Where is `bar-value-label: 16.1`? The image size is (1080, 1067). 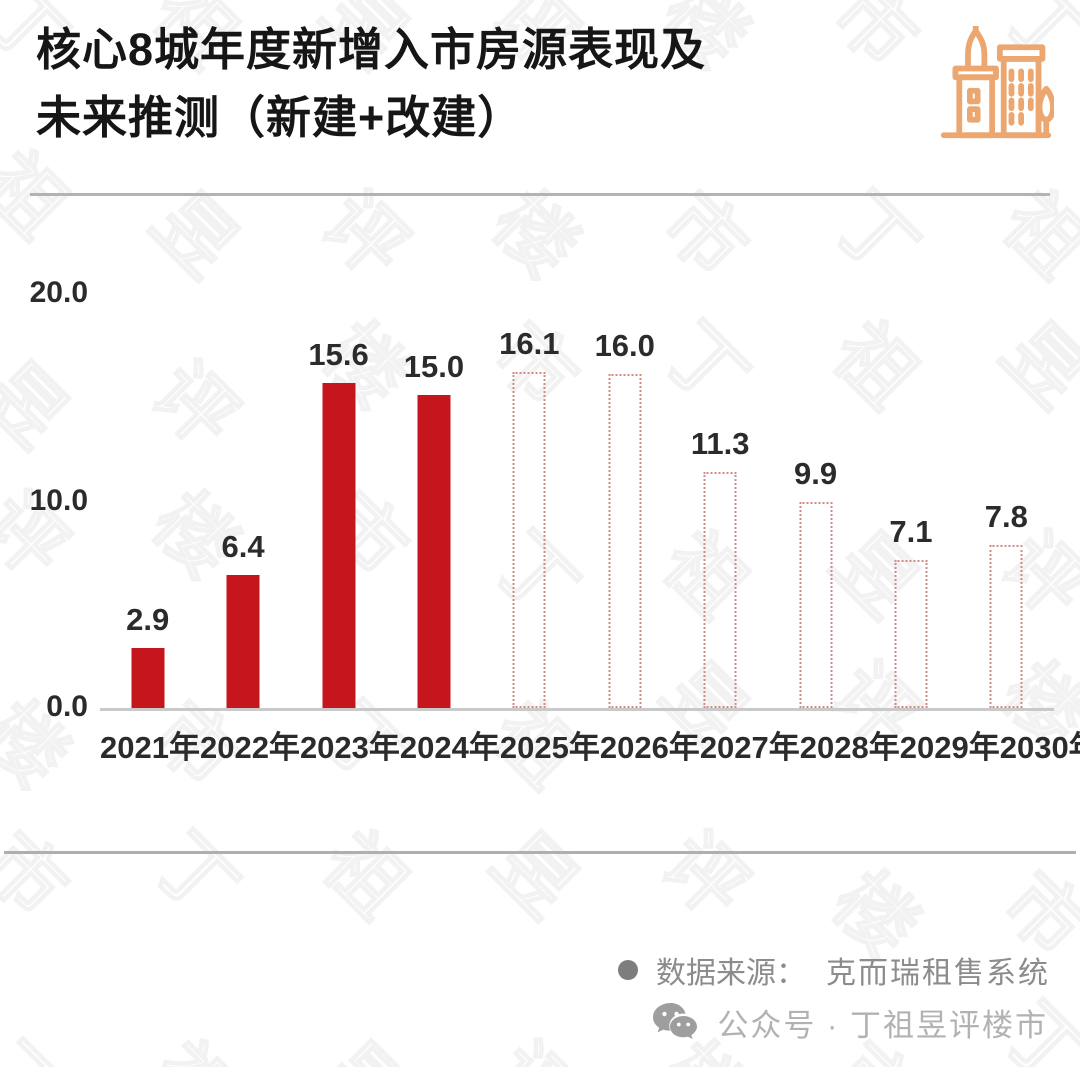
bar-value-label: 16.1 is located at coordinates (529, 343).